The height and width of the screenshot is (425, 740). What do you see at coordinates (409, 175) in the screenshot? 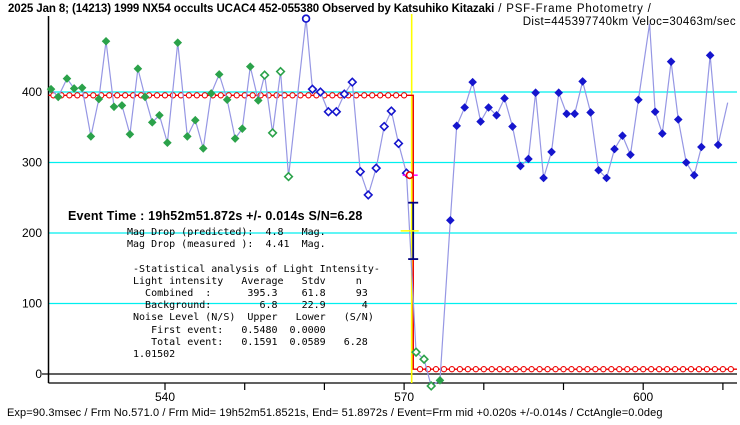
I see `event-point-marker` at bounding box center [409, 175].